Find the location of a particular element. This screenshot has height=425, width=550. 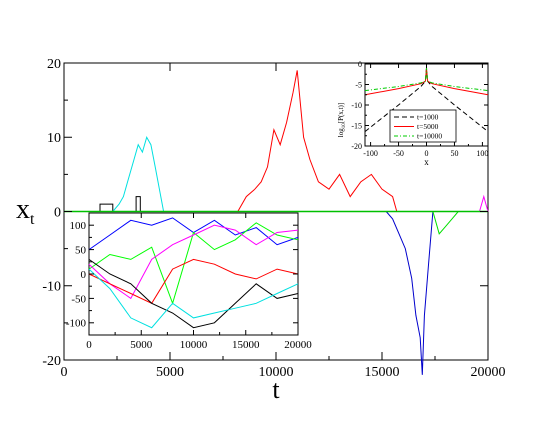

legend-label-2: t=10000 is located at coordinates (429, 136).